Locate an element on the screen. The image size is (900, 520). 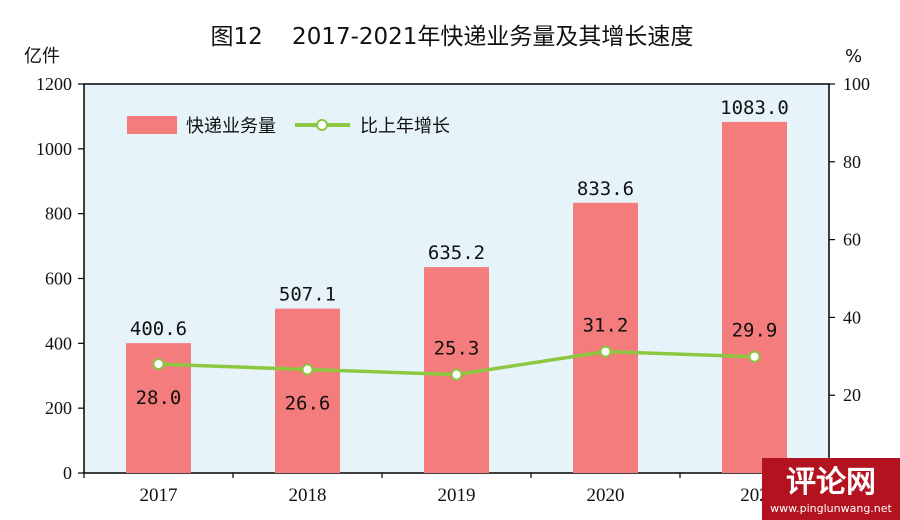
y-right-tick-label: 80 is located at coordinates (852, 162).